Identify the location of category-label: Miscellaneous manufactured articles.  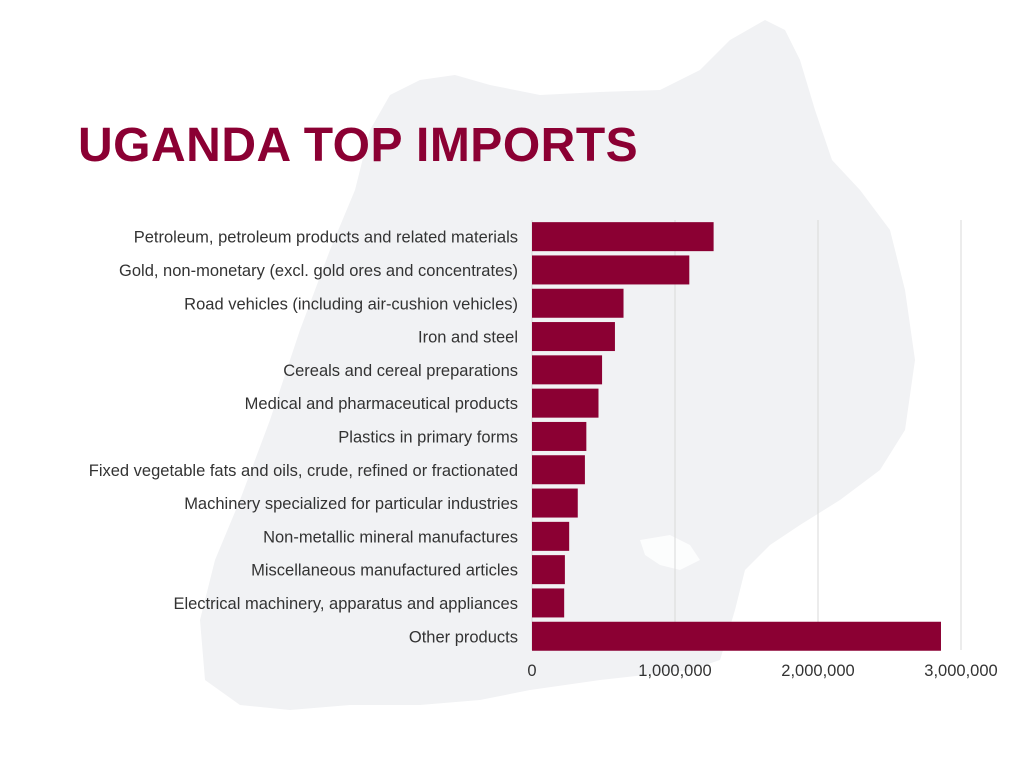
(384, 571).